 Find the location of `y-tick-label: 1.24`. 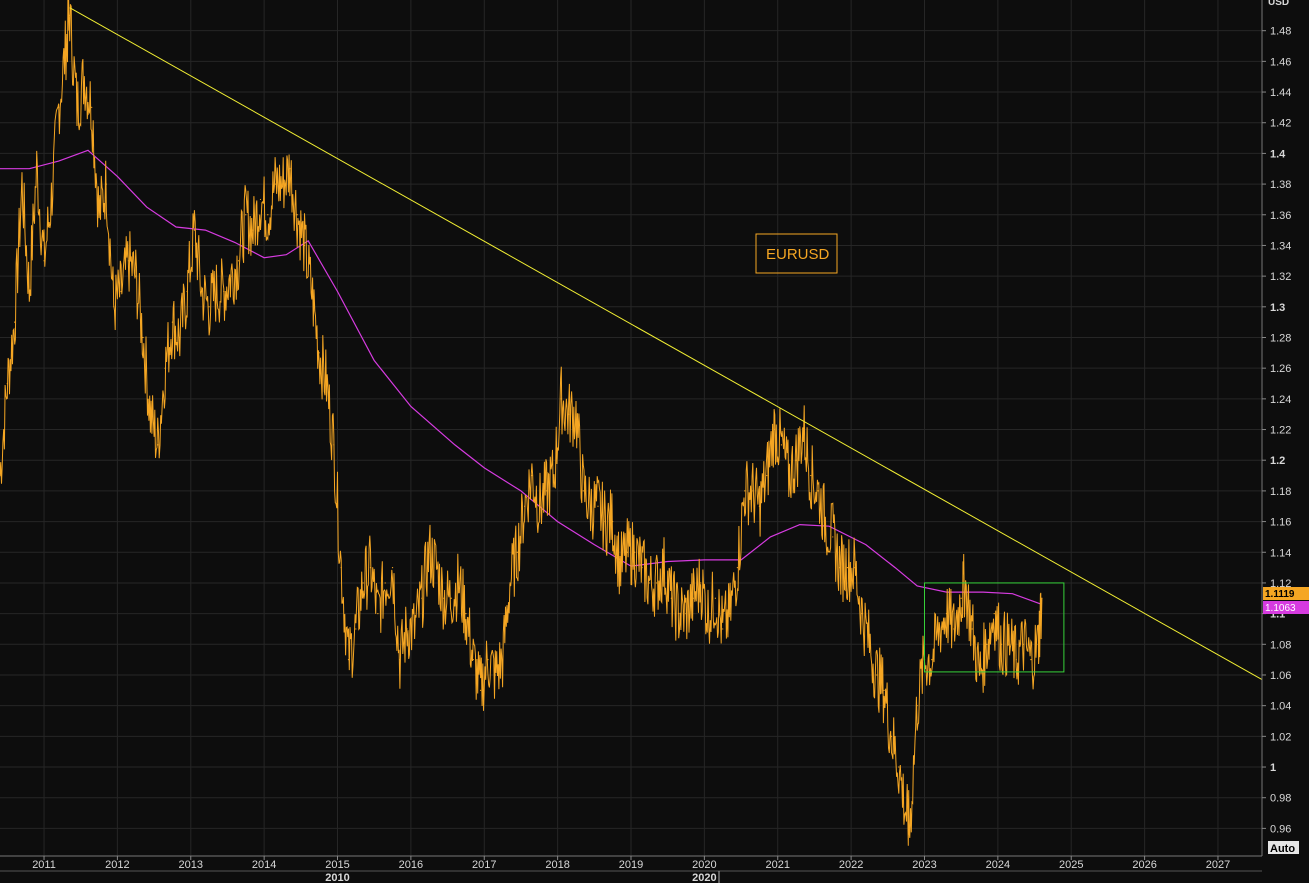

y-tick-label: 1.24 is located at coordinates (1280, 400).